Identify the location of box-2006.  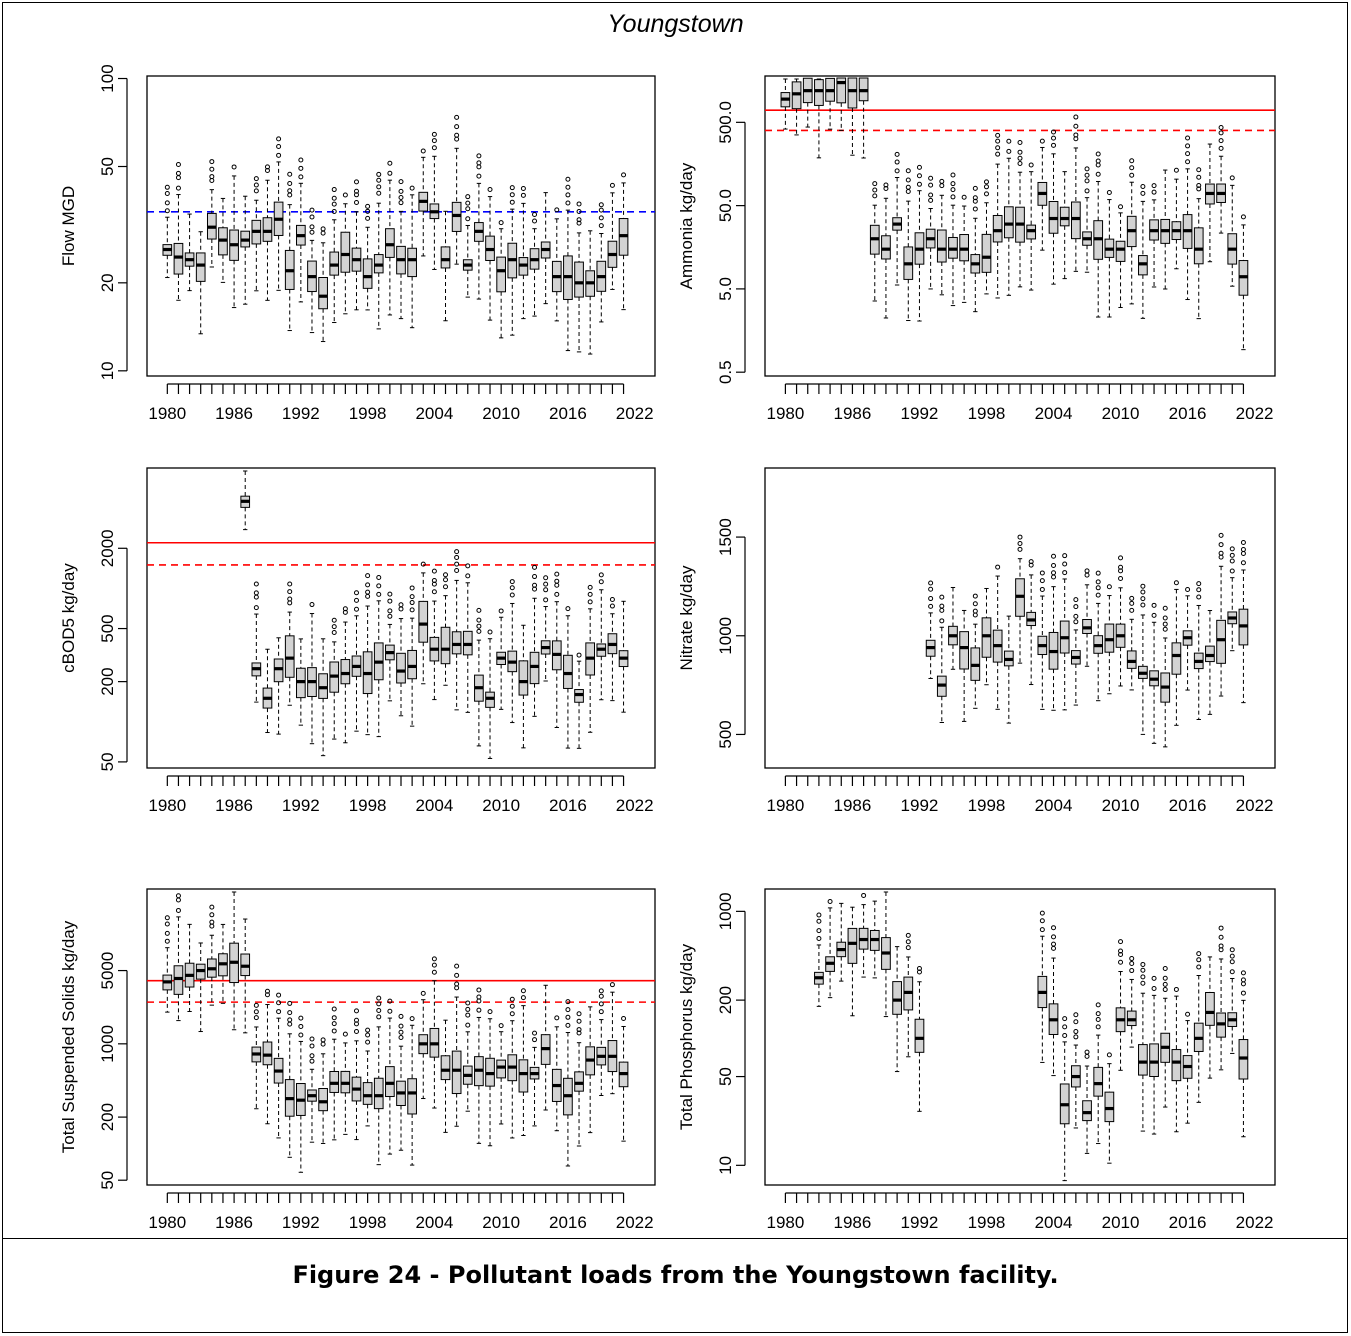
(456, 189).